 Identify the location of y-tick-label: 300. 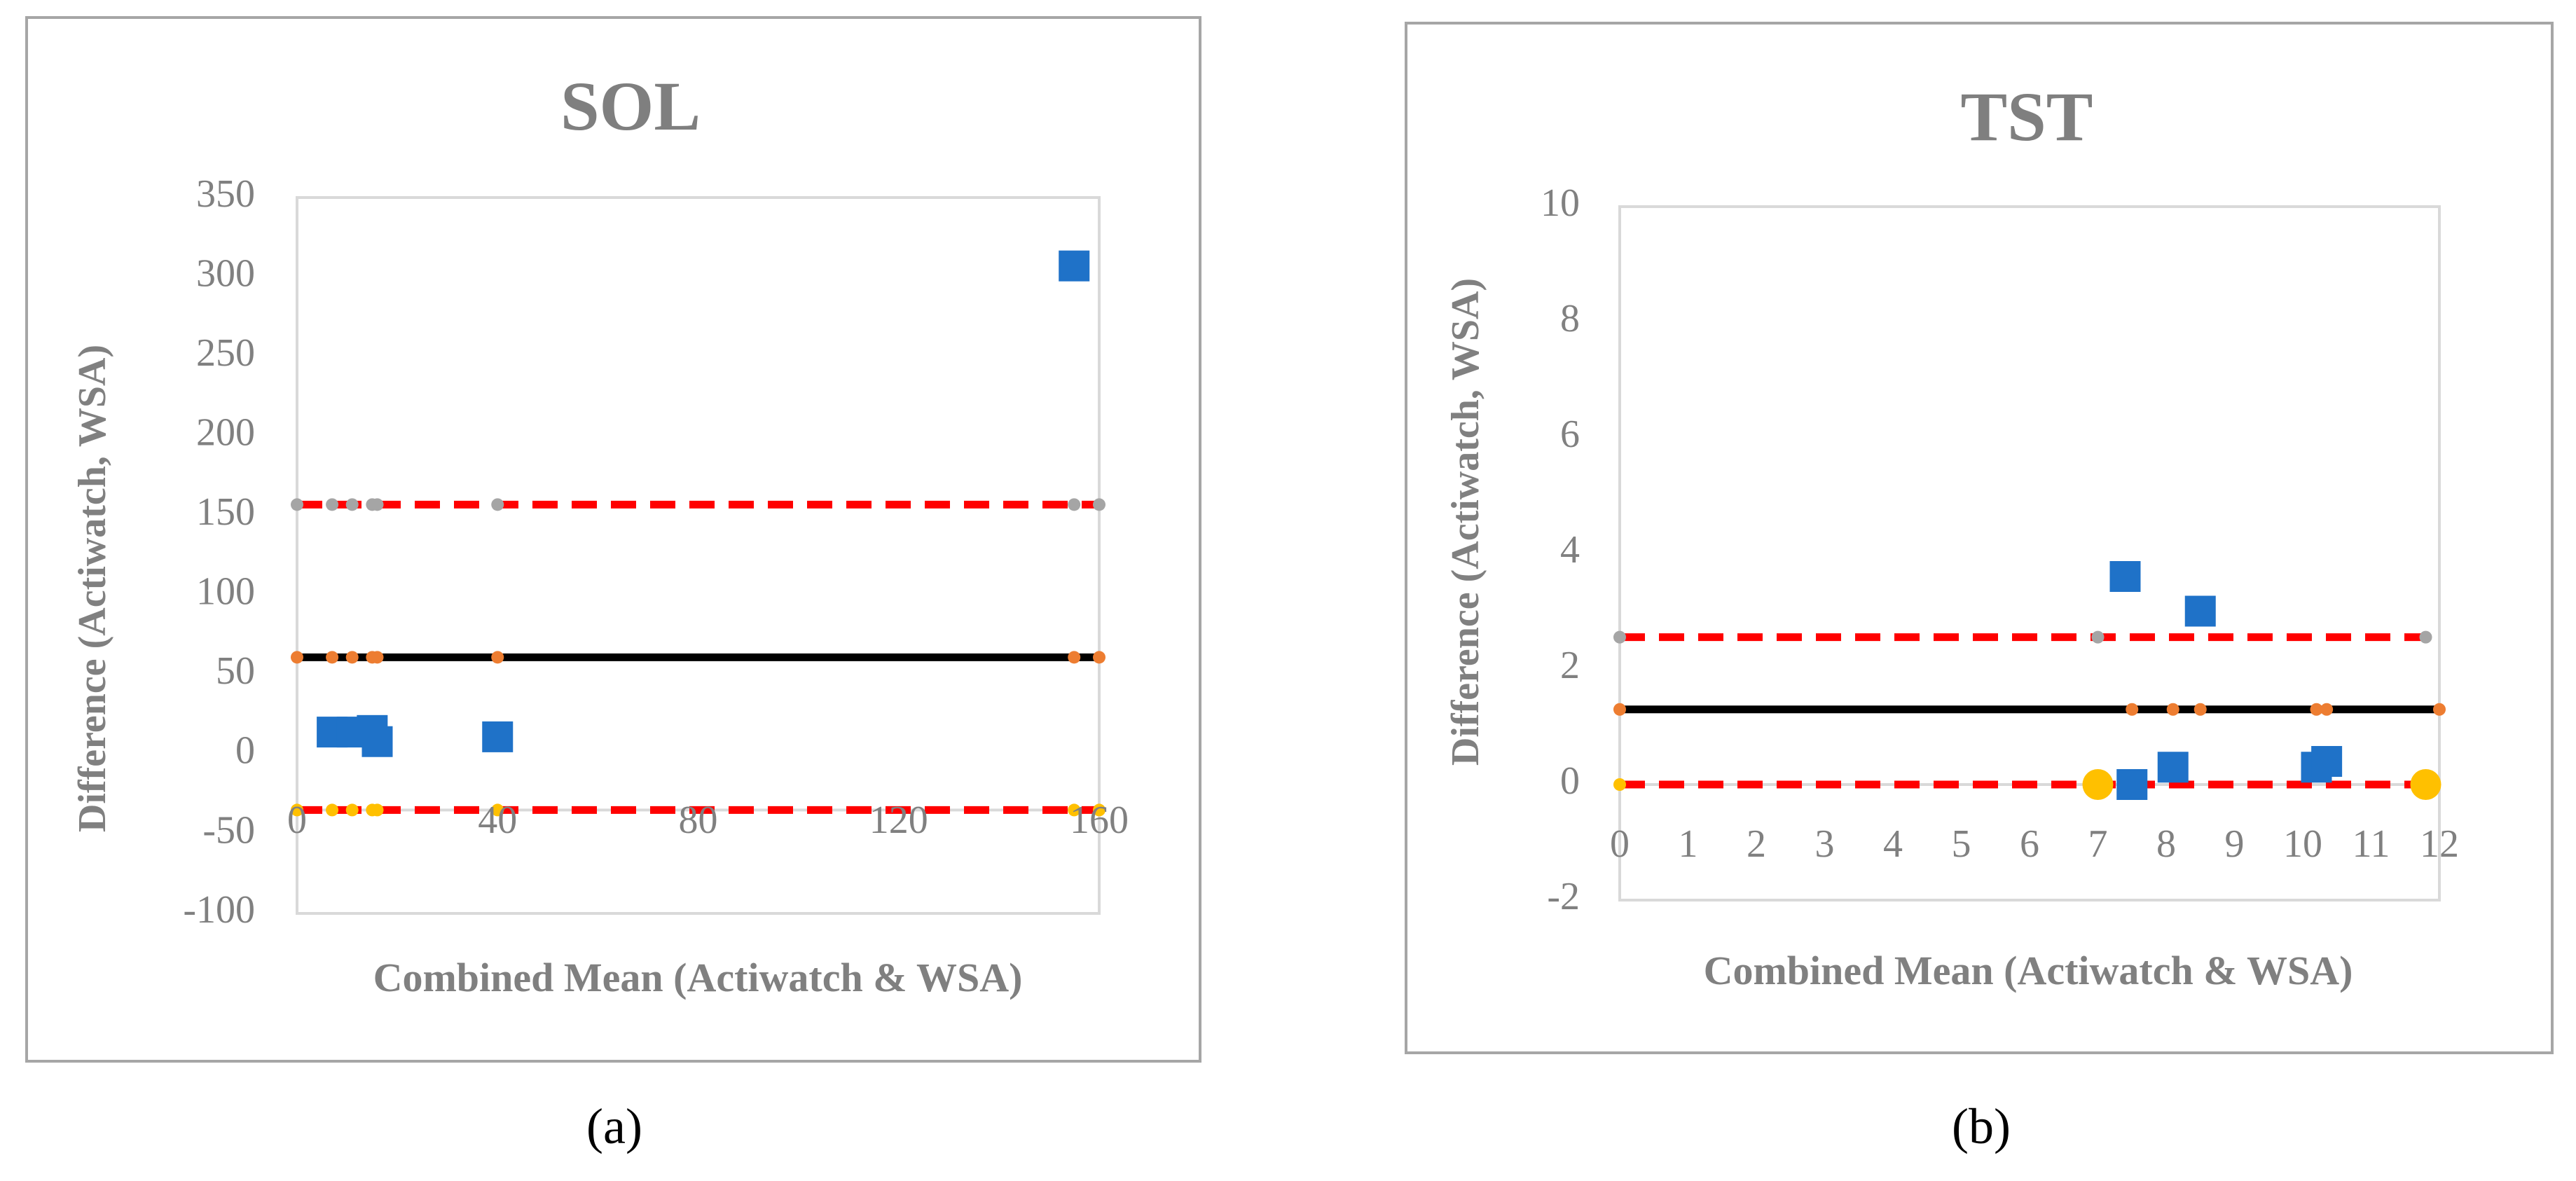
(225, 273).